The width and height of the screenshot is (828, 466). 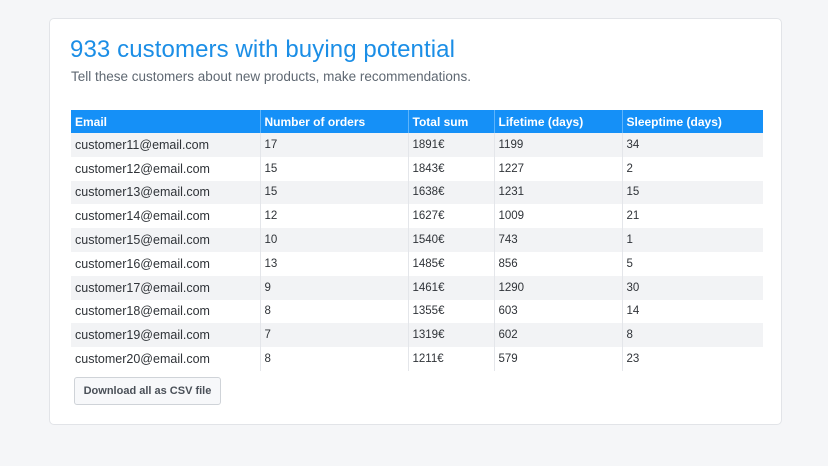 What do you see at coordinates (334, 121) in the screenshot?
I see `column-header-orders: Number of orders` at bounding box center [334, 121].